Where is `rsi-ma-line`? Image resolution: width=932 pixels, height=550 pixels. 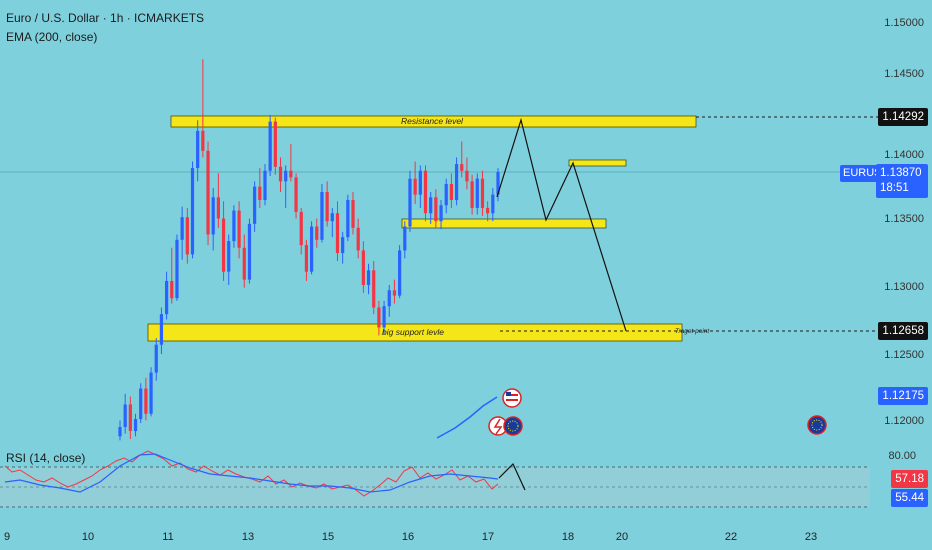 rsi-ma-line is located at coordinates (251, 473).